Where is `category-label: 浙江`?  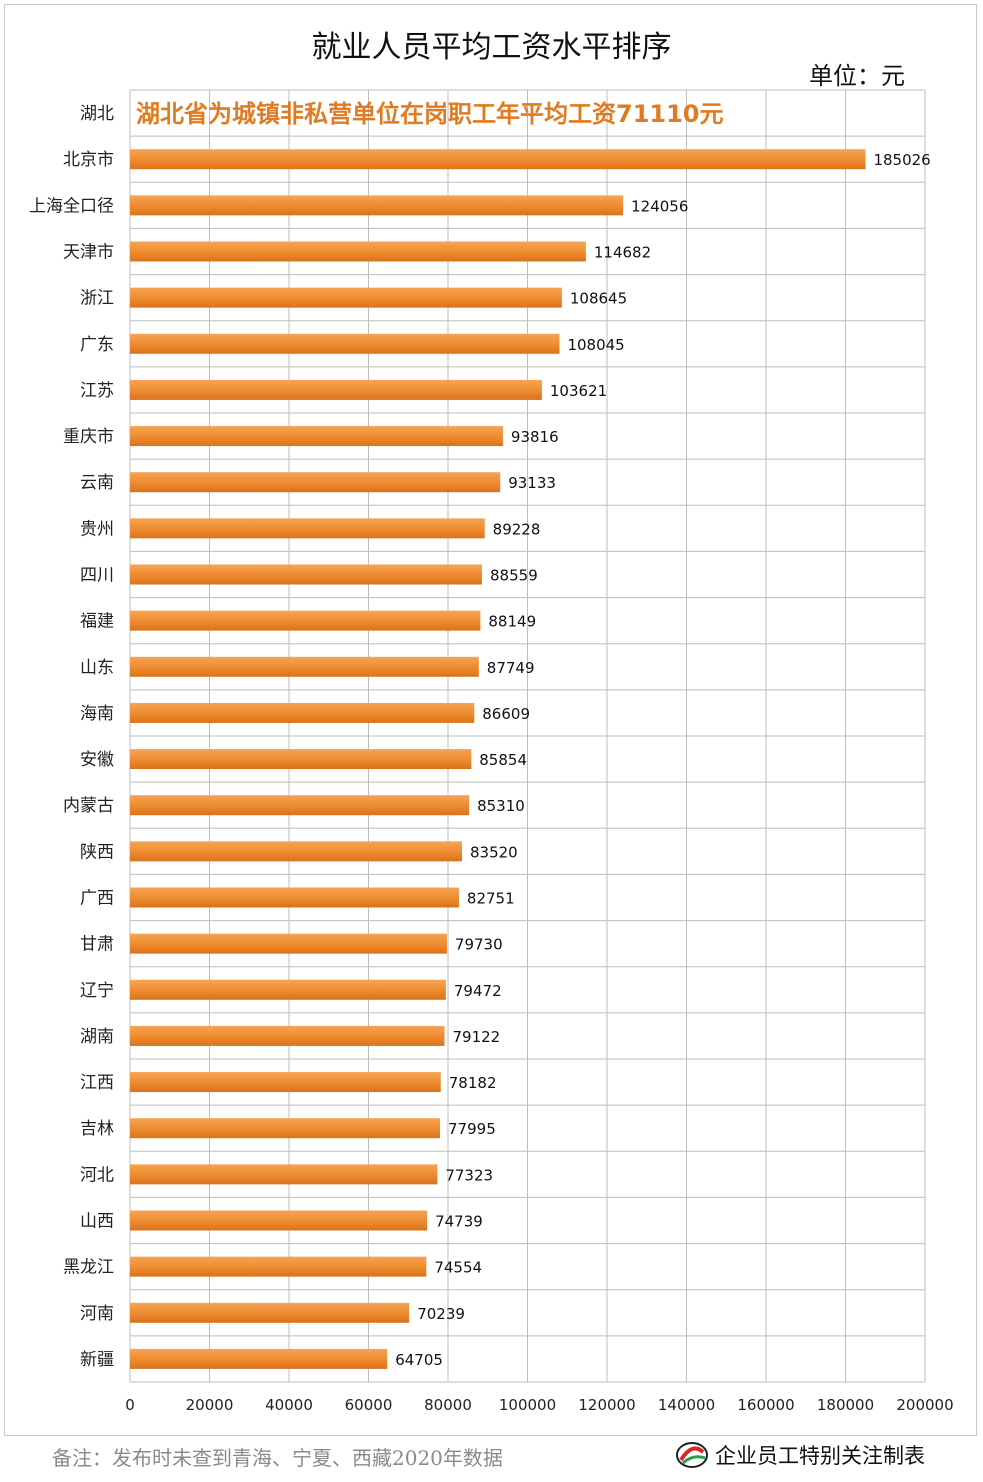 category-label: 浙江 is located at coordinates (97, 299).